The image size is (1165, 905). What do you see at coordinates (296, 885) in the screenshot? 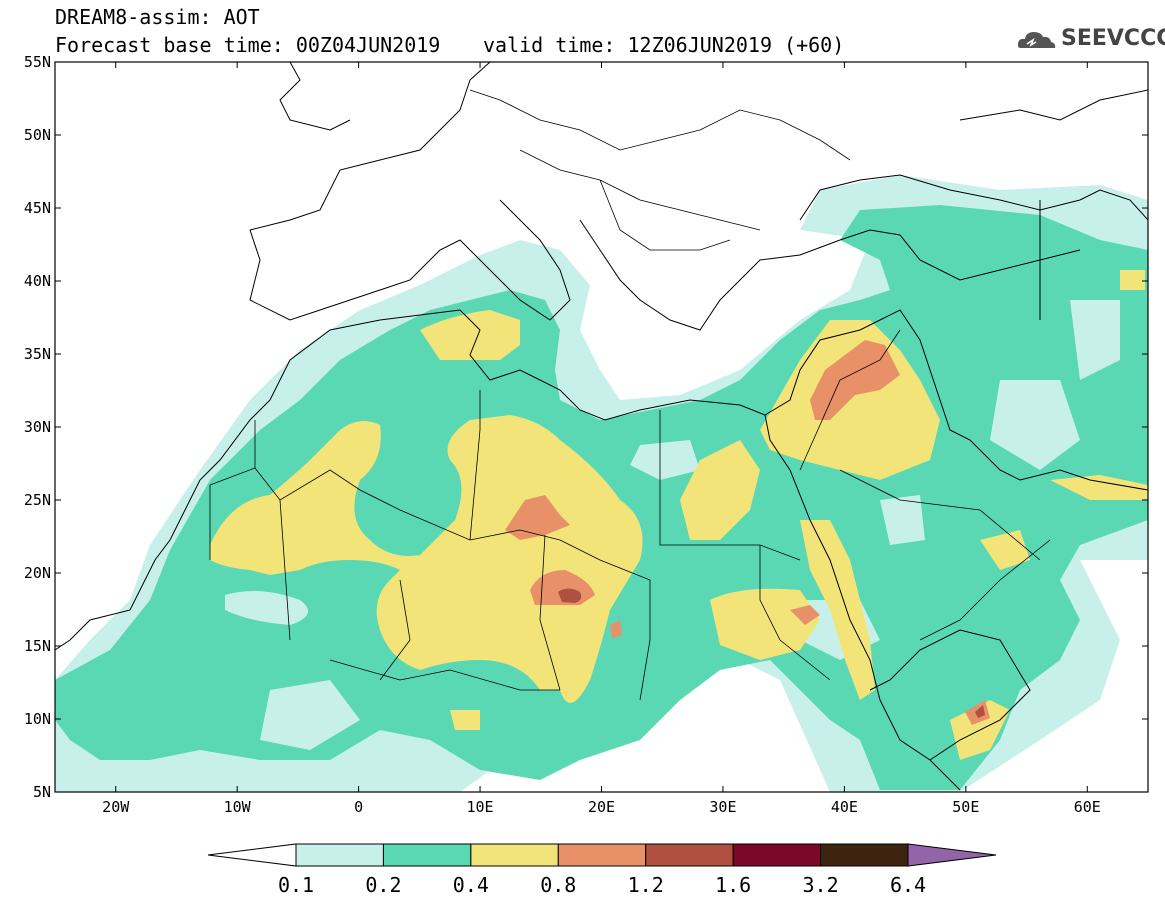
I see `colorbar-level-label: 0.1` at bounding box center [296, 885].